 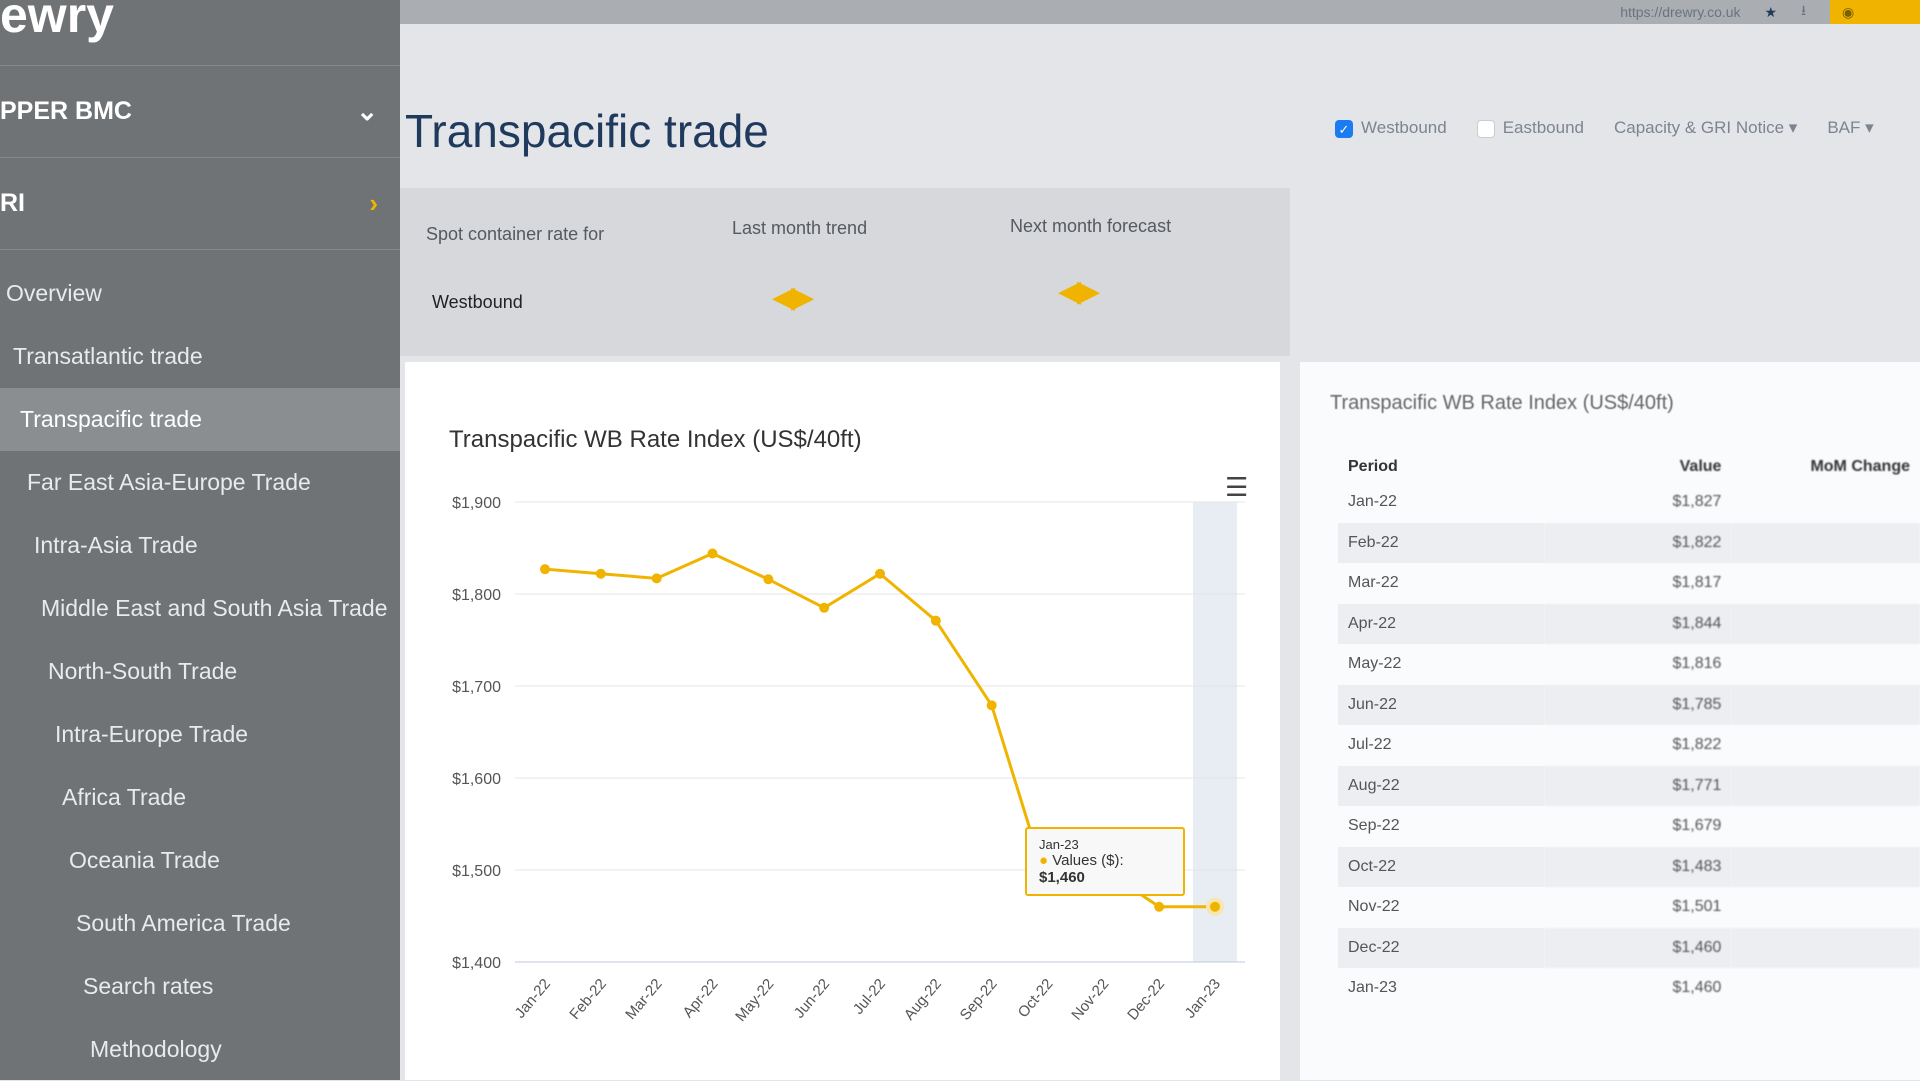 What do you see at coordinates (1629, 866) in the screenshot?
I see `table-row: Oct-22 $1,483` at bounding box center [1629, 866].